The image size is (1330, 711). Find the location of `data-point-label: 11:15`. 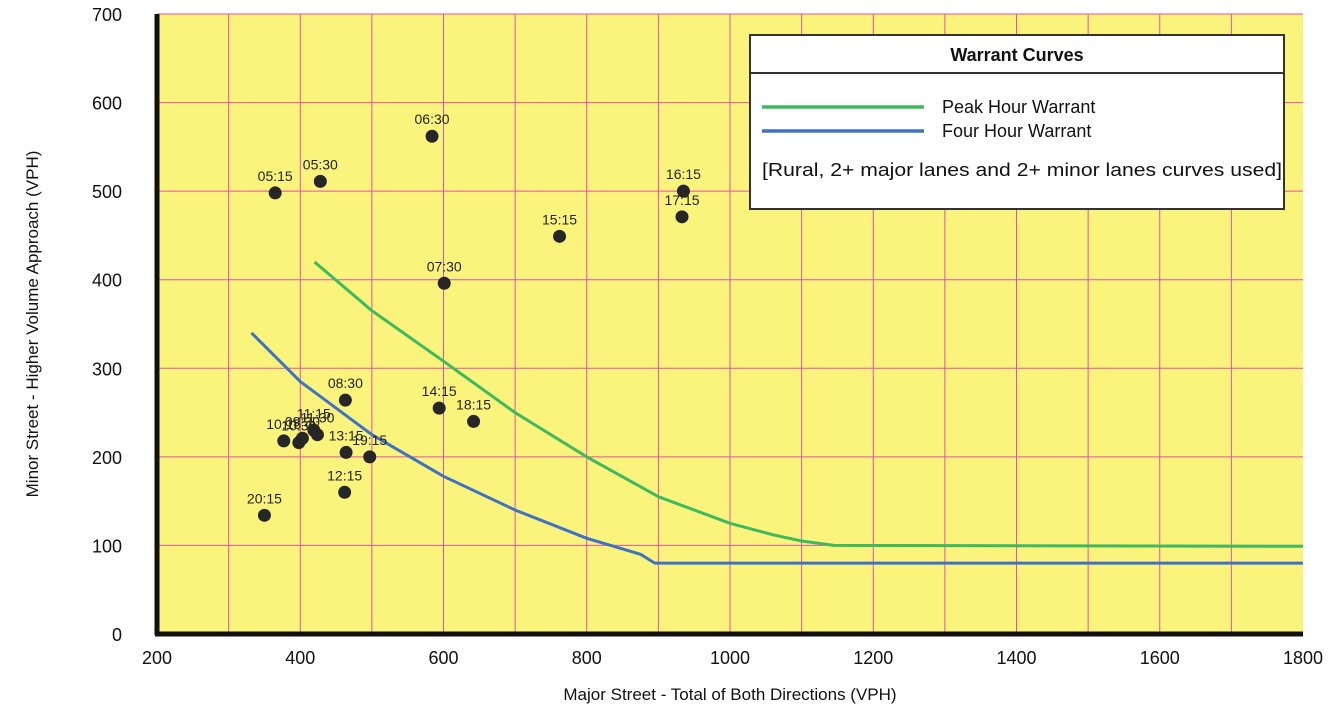

data-point-label: 11:15 is located at coordinates (314, 413).